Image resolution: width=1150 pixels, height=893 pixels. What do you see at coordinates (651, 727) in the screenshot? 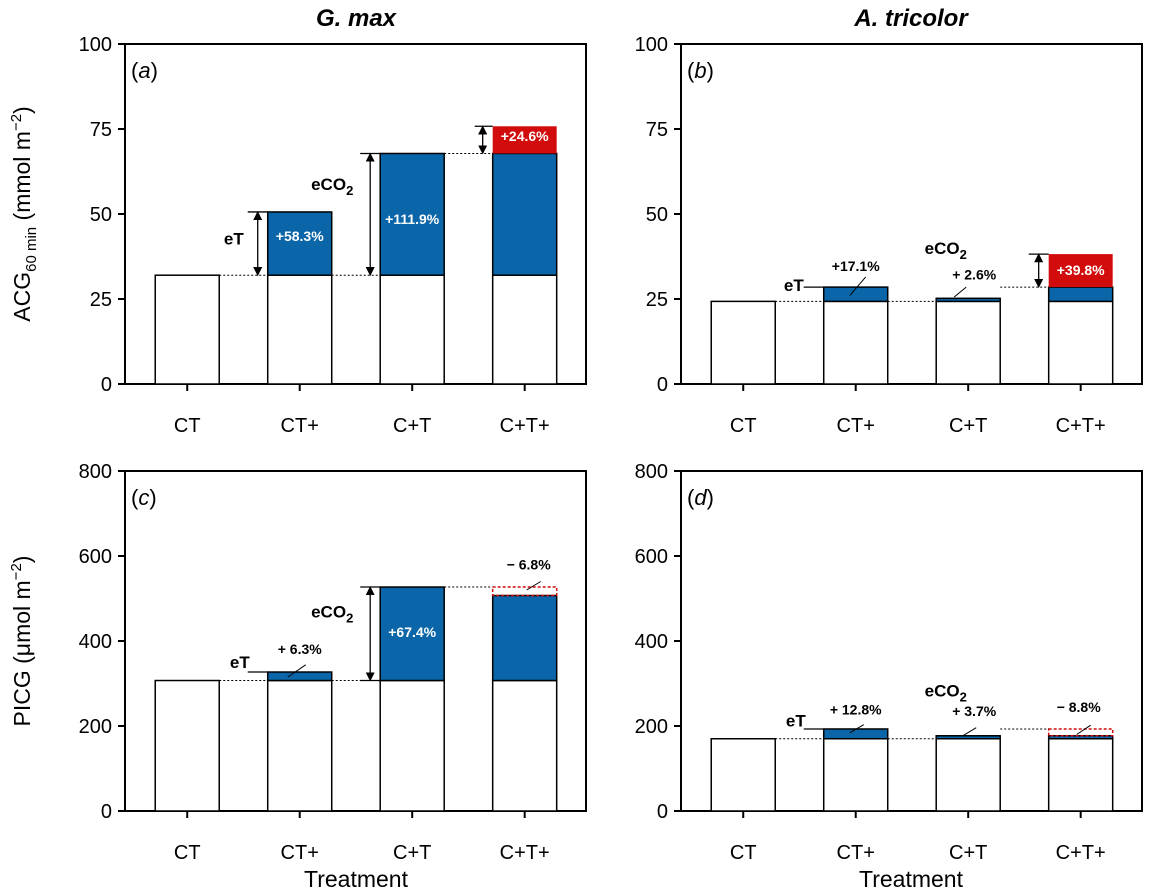
I see `y-tick-label: 200` at bounding box center [651, 727].